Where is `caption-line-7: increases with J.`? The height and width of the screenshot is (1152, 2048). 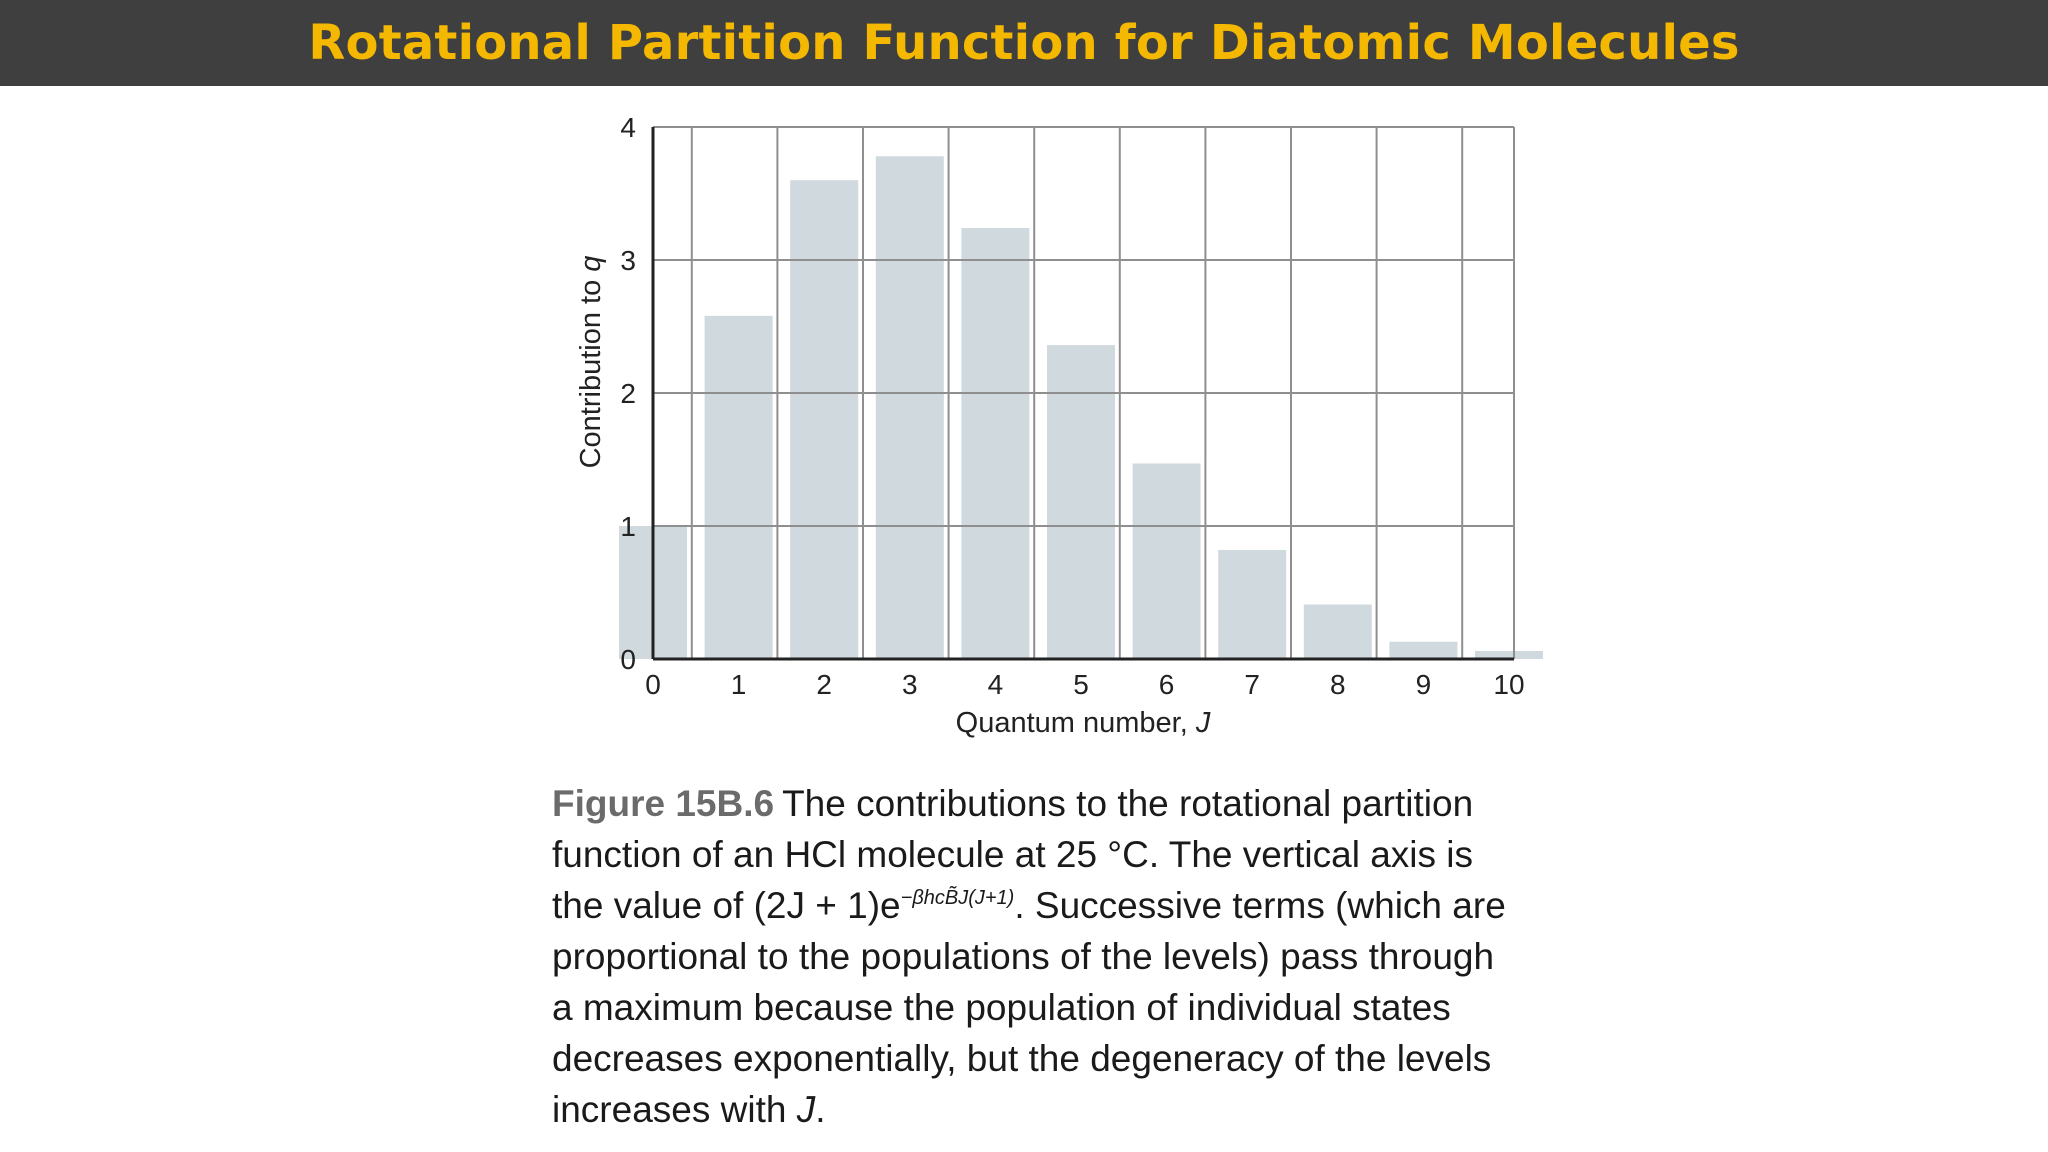 caption-line-7: increases with J. is located at coordinates (1052, 1109).